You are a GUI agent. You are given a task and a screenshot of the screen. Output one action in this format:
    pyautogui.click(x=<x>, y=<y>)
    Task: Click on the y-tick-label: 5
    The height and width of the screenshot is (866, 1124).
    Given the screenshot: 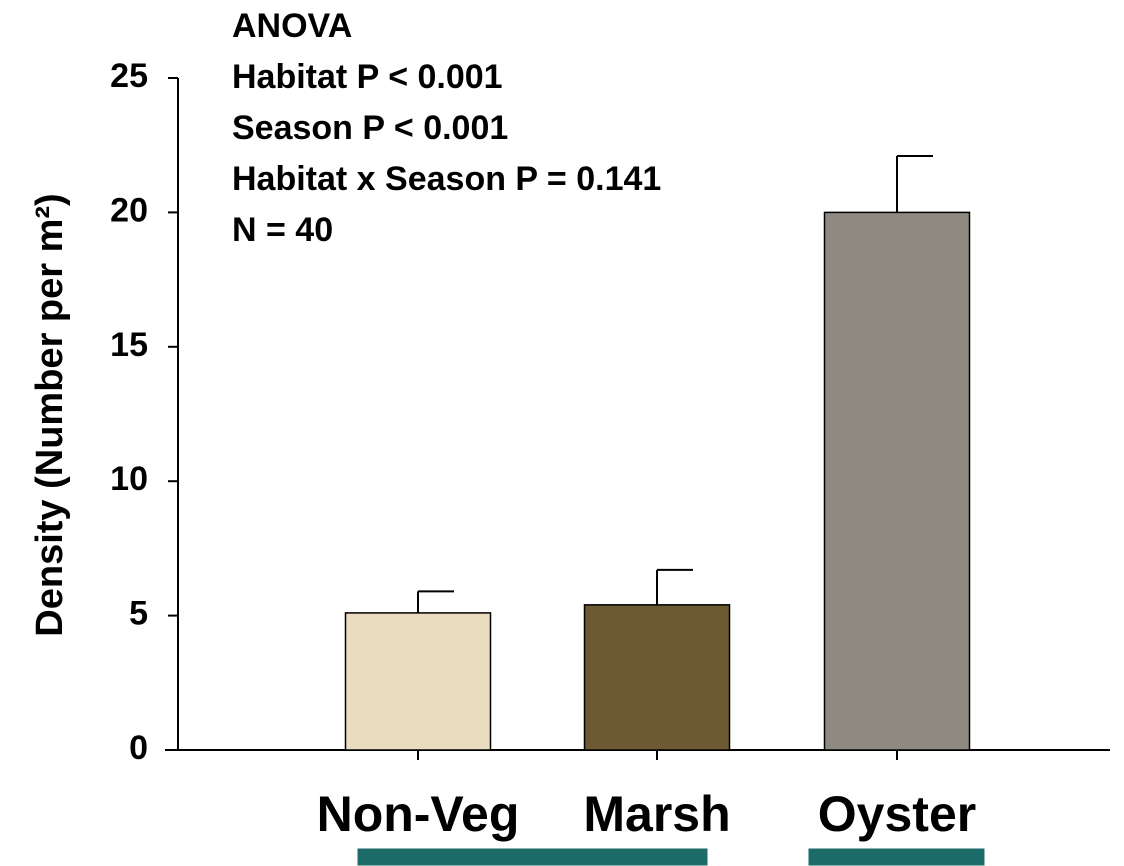 What is the action you would take?
    pyautogui.click(x=138, y=614)
    